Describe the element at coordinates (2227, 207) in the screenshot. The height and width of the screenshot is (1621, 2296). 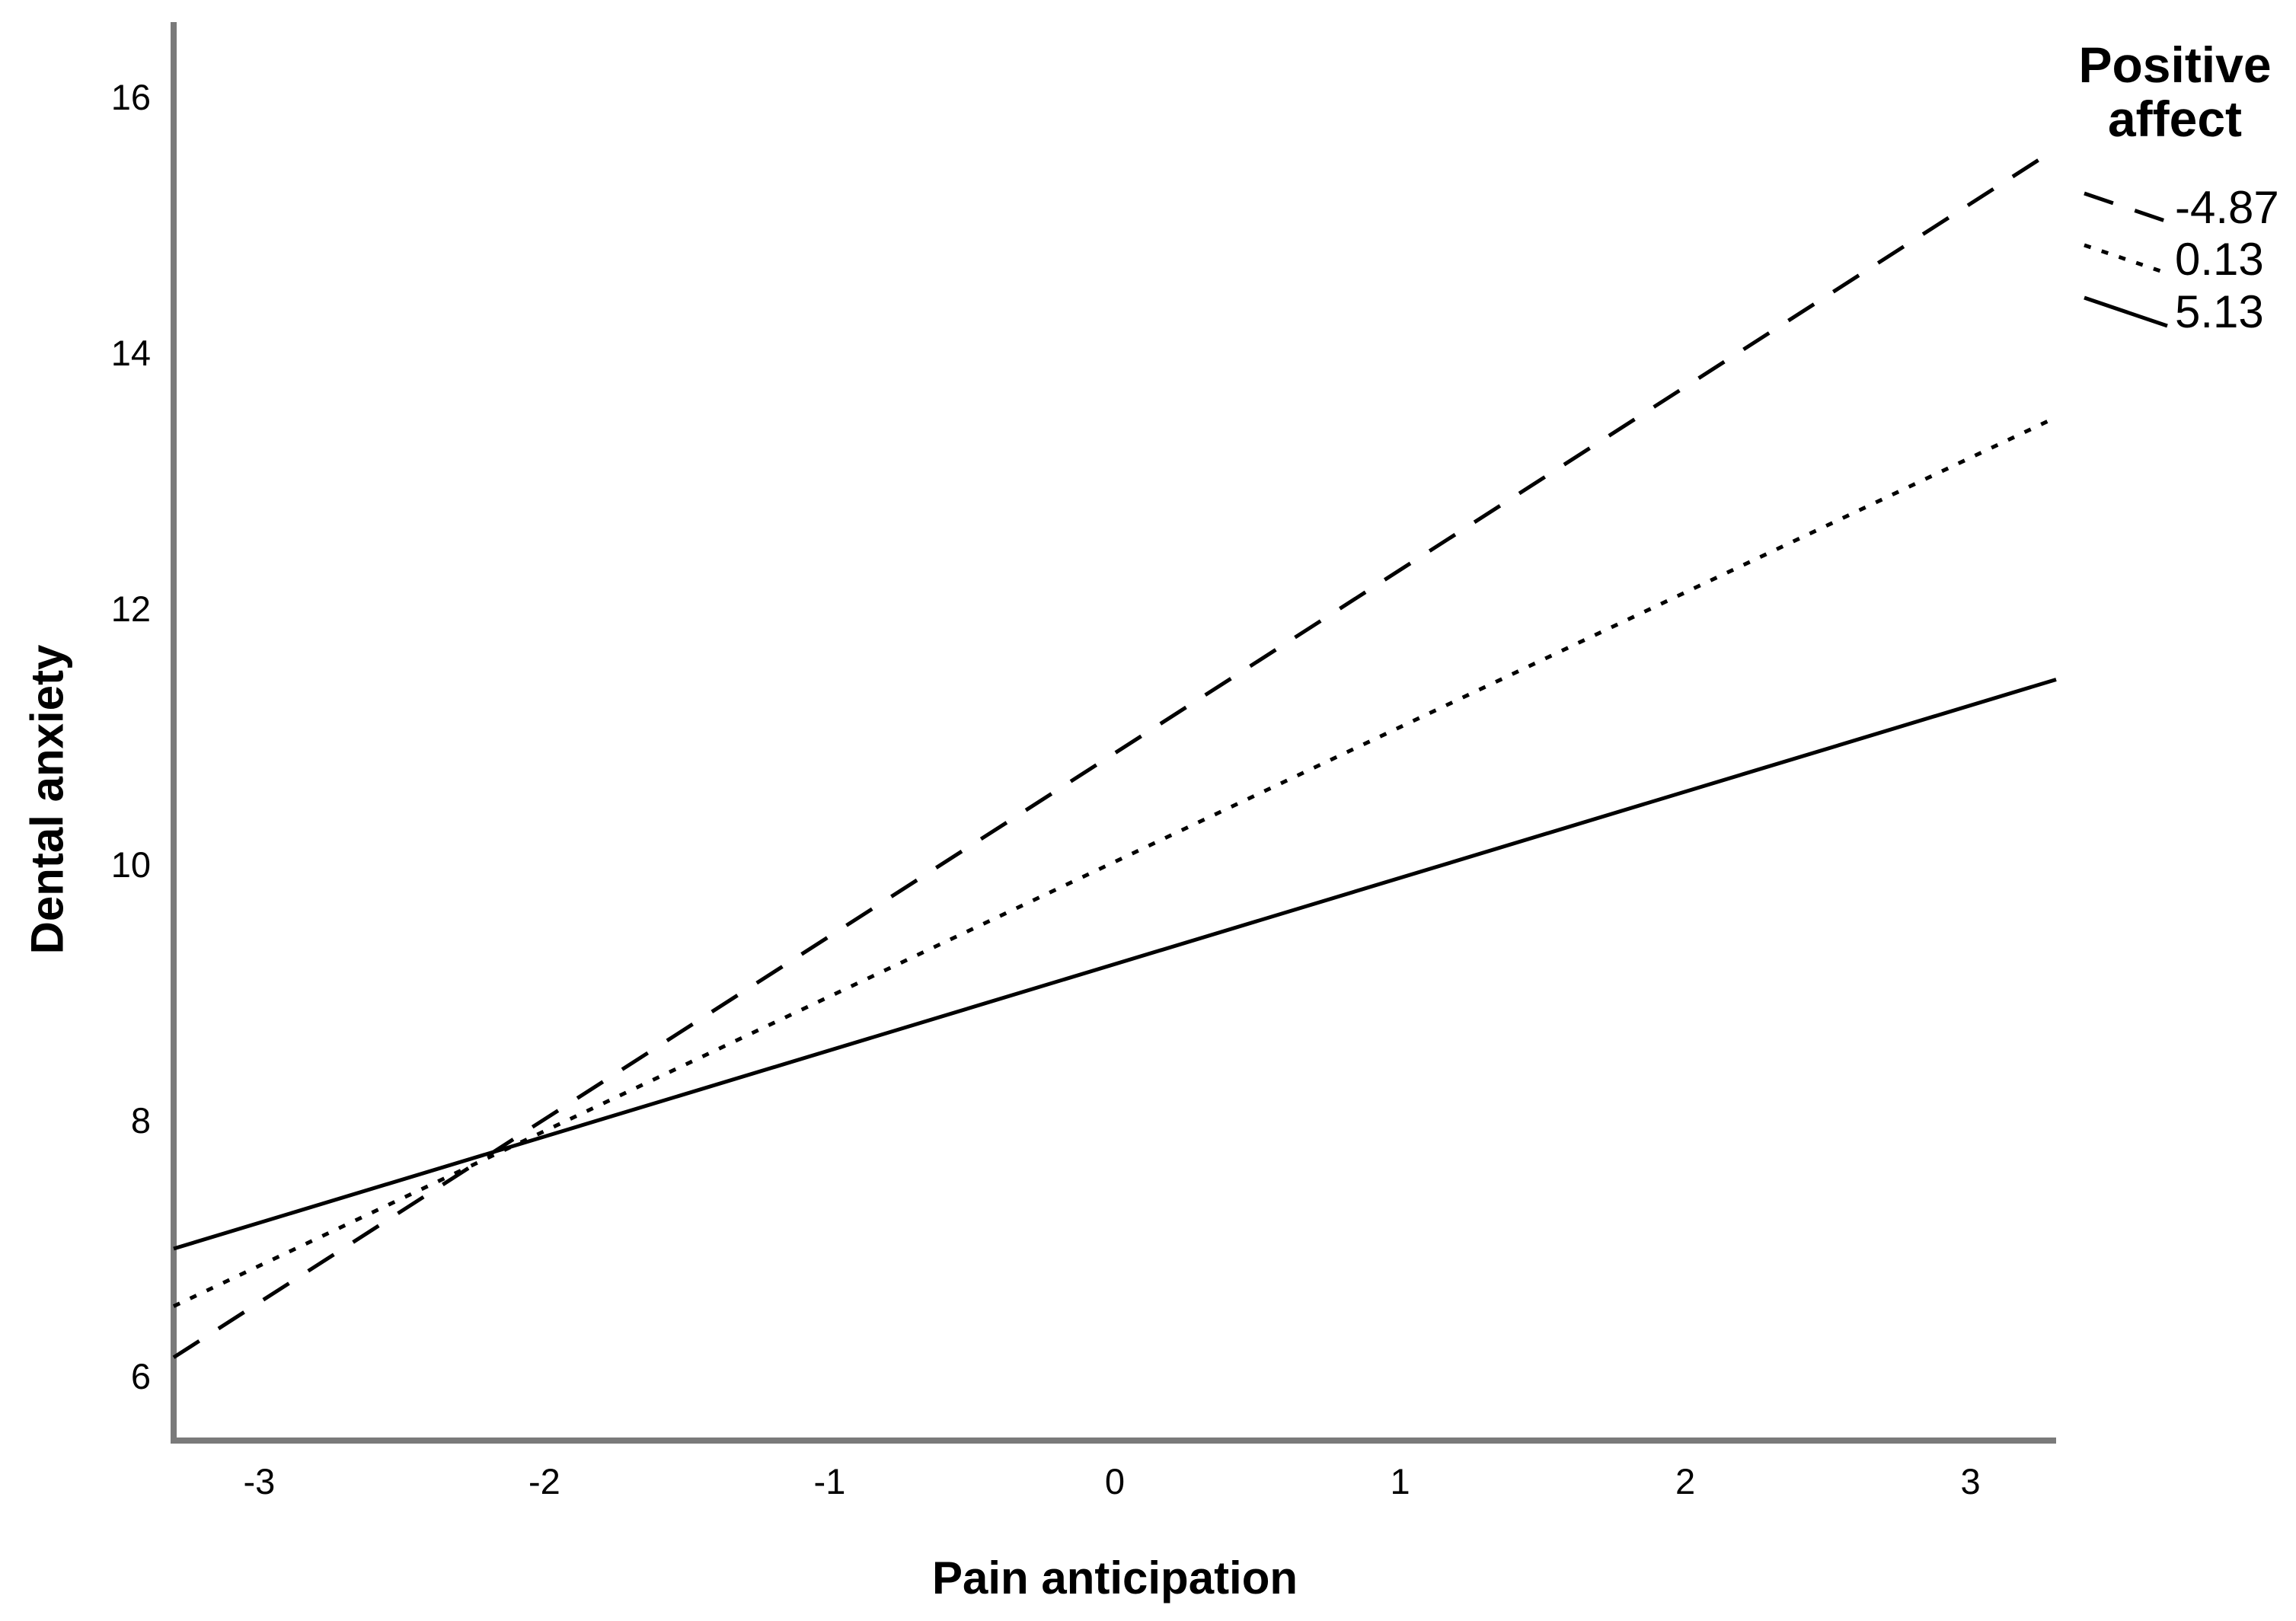
I see `legend-entry-label: -4.87` at that location.